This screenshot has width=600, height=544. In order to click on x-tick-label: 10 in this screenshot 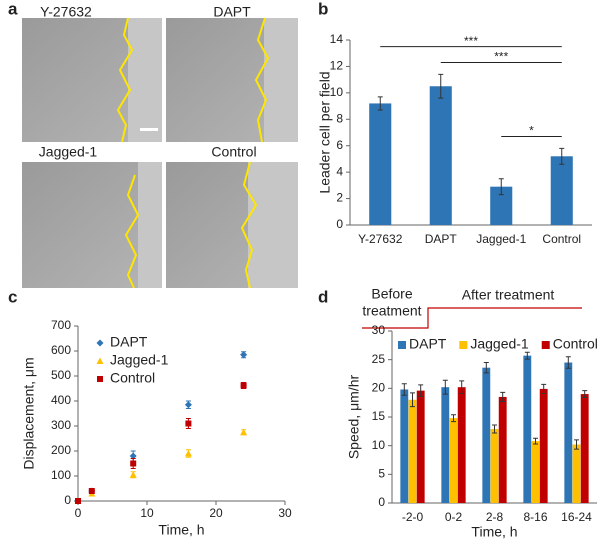, I will do `click(147, 513)`.